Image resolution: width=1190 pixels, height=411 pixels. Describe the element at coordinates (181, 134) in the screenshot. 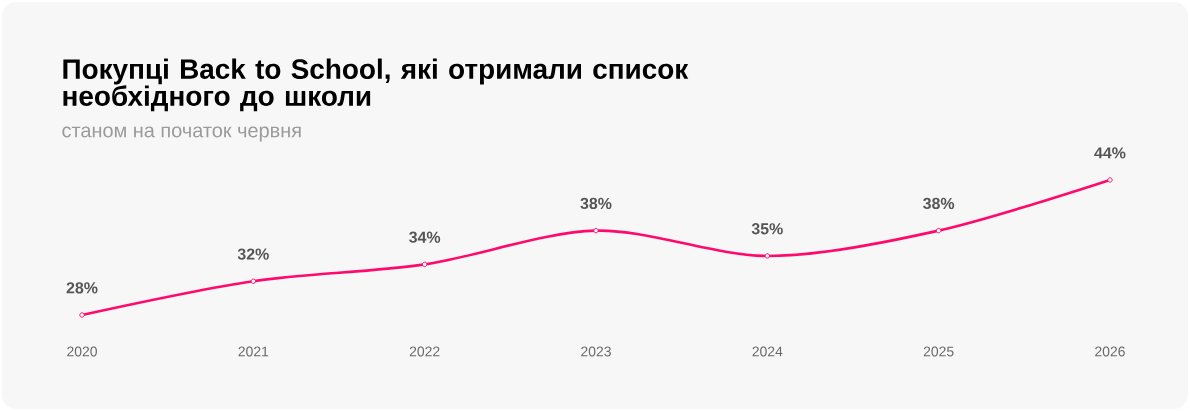

I see `chart-subtitle: станом на початок червня` at that location.